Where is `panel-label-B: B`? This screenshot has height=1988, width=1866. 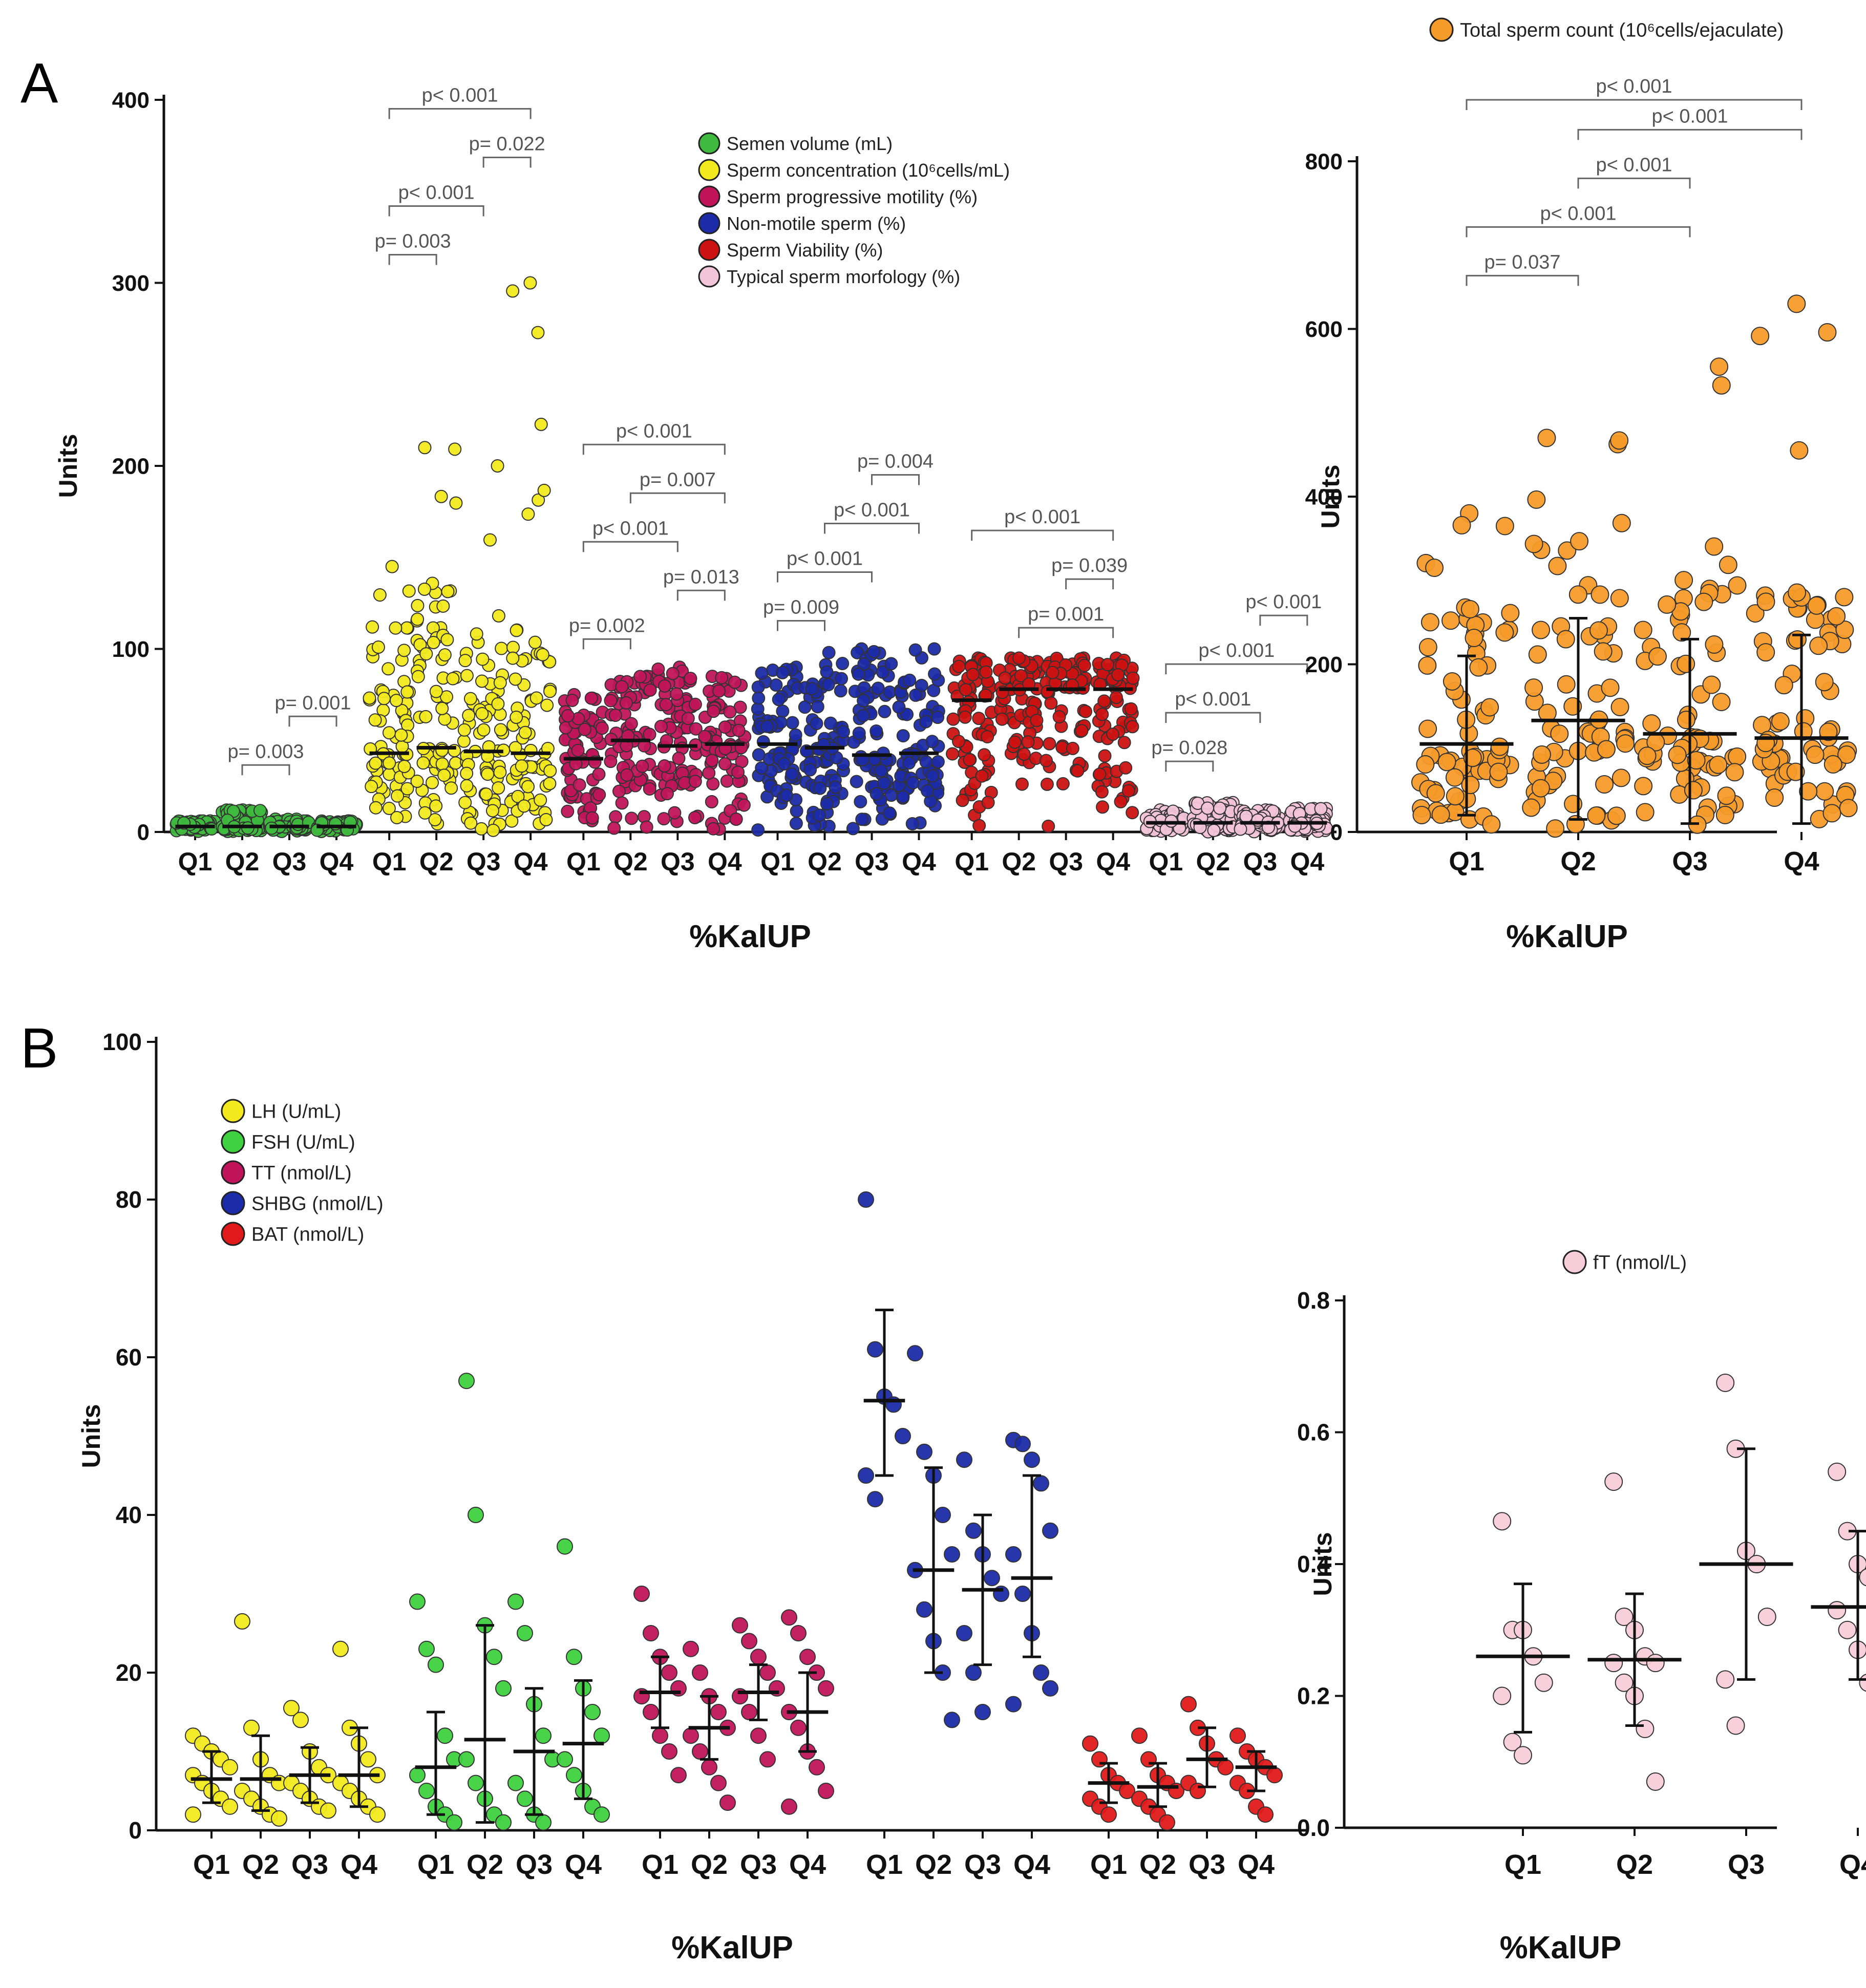
panel-label-B: B is located at coordinates (39, 1048).